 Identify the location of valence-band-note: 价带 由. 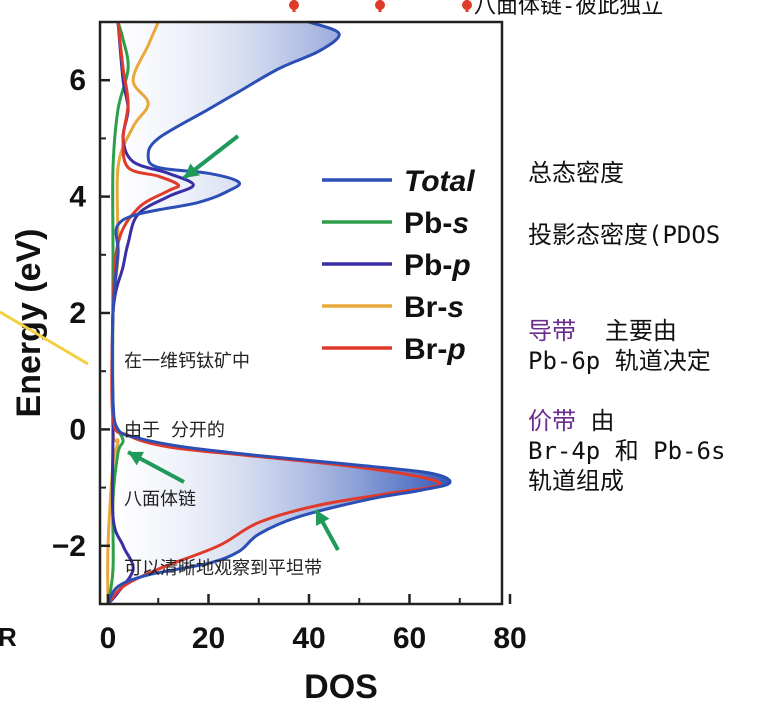
(571, 421).